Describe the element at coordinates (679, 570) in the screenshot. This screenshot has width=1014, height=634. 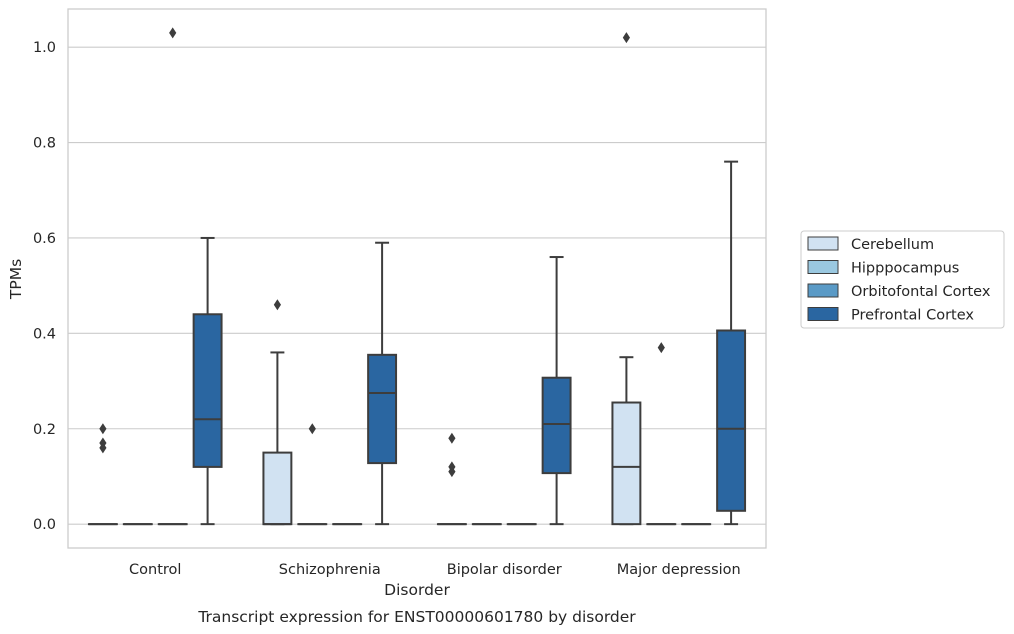
I see `x-tick-label: Major depression` at that location.